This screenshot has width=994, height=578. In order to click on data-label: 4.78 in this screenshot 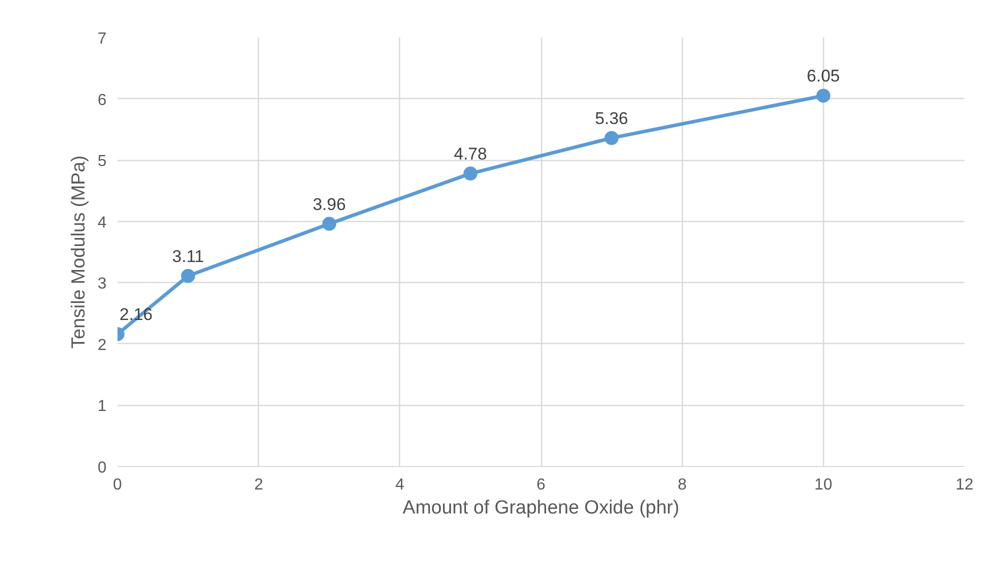, I will do `click(470, 154)`.